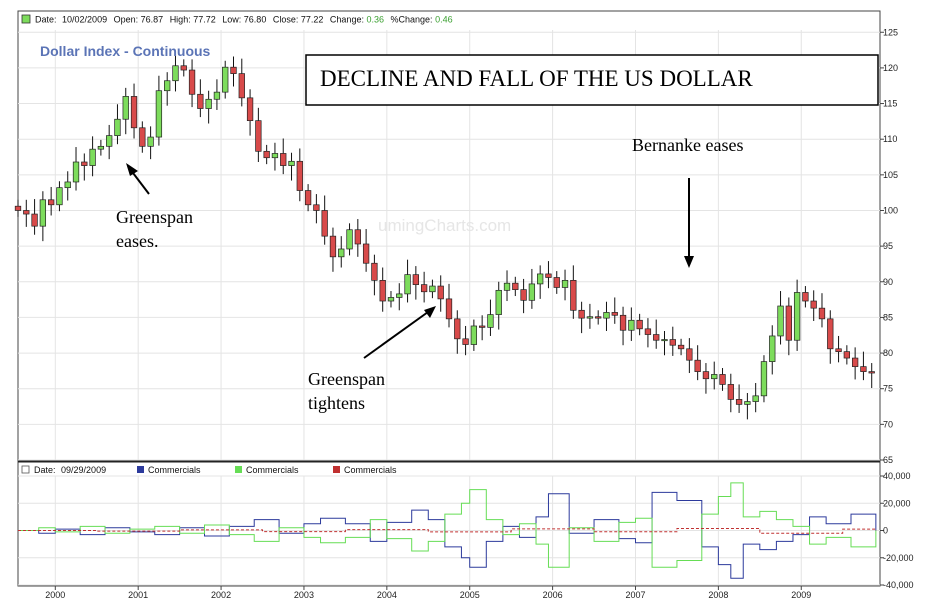 The width and height of the screenshot is (927, 613). Describe the element at coordinates (346, 379) in the screenshot. I see `annotation-greenspan-tightens-line1: Greenspan` at that location.